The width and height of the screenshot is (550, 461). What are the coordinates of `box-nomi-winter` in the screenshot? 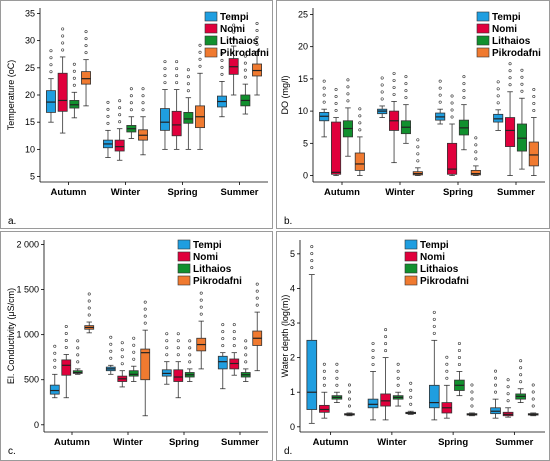 It's located at (385, 374).